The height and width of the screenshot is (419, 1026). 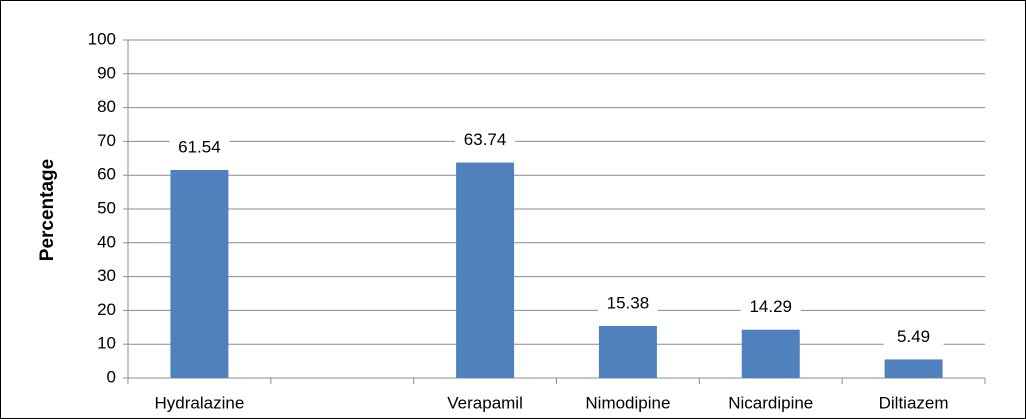 What do you see at coordinates (102, 38) in the screenshot?
I see `y-tick-label: 100` at bounding box center [102, 38].